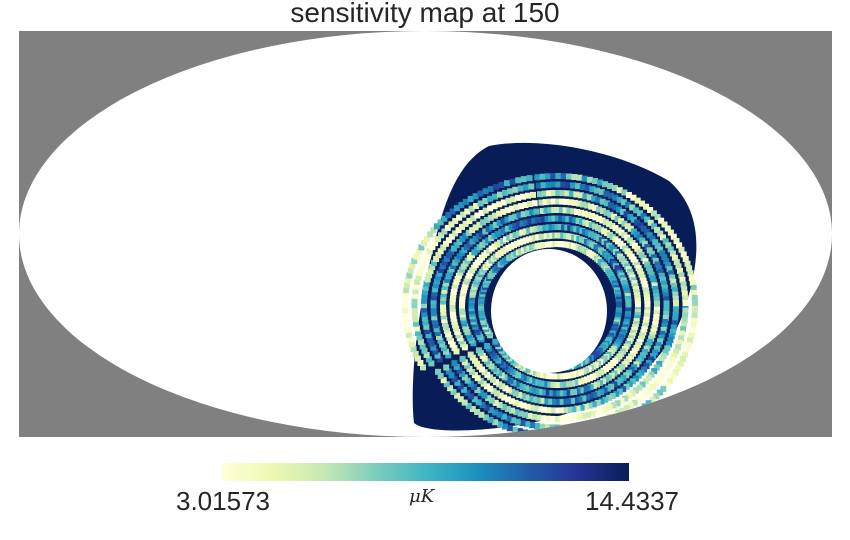 The width and height of the screenshot is (850, 540). I want to click on colorbar-min-label: 3.01573, so click(223, 501).